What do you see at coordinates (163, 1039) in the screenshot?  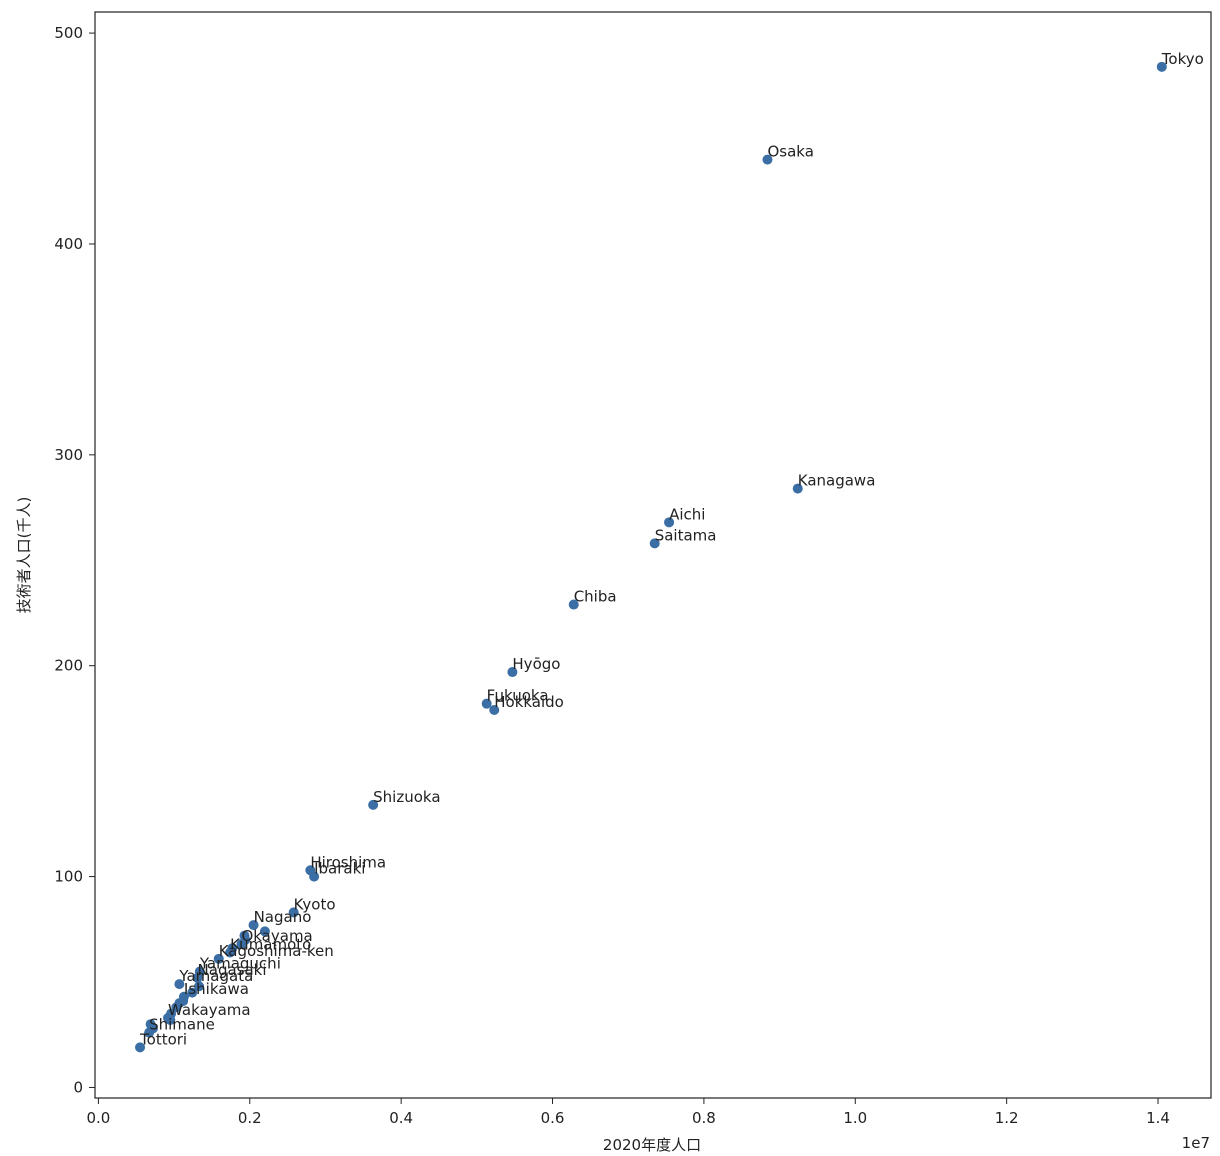 I see `point-label: Tottori` at bounding box center [163, 1039].